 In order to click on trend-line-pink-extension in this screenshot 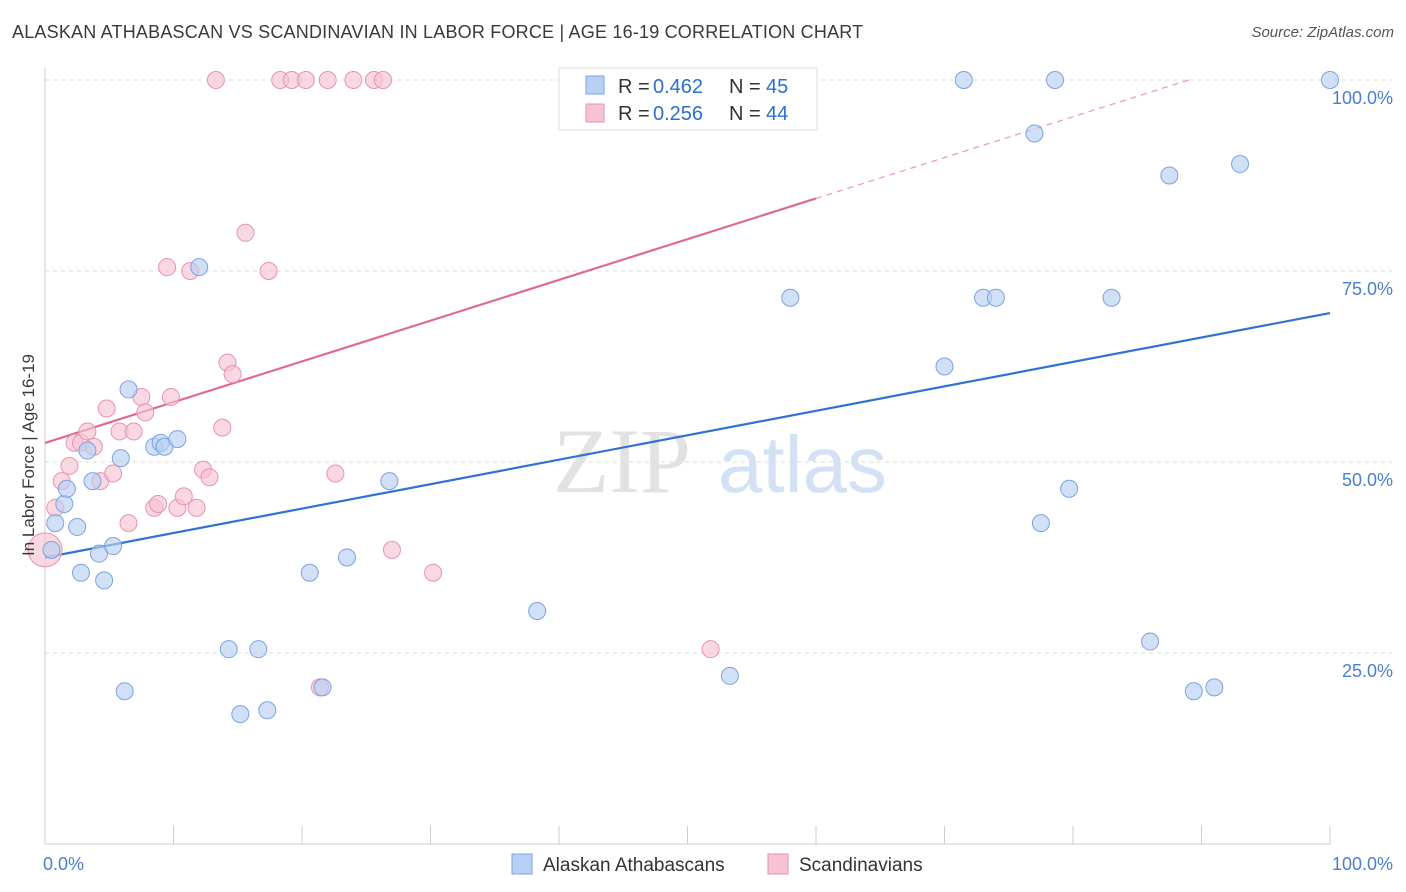, I will do `click(1002, 139)`.